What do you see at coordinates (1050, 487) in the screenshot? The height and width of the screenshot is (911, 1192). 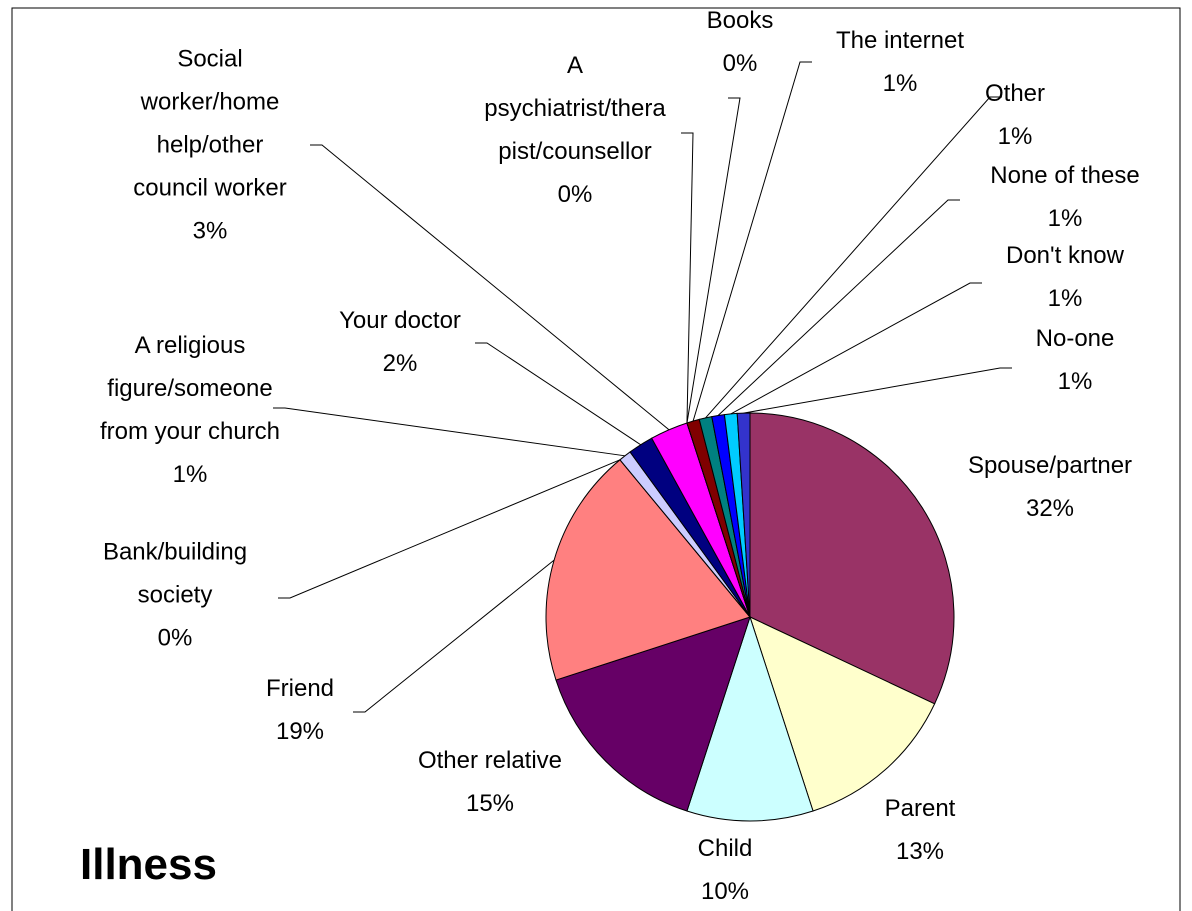 I see `slice-label: Spouse/partner 32%` at bounding box center [1050, 487].